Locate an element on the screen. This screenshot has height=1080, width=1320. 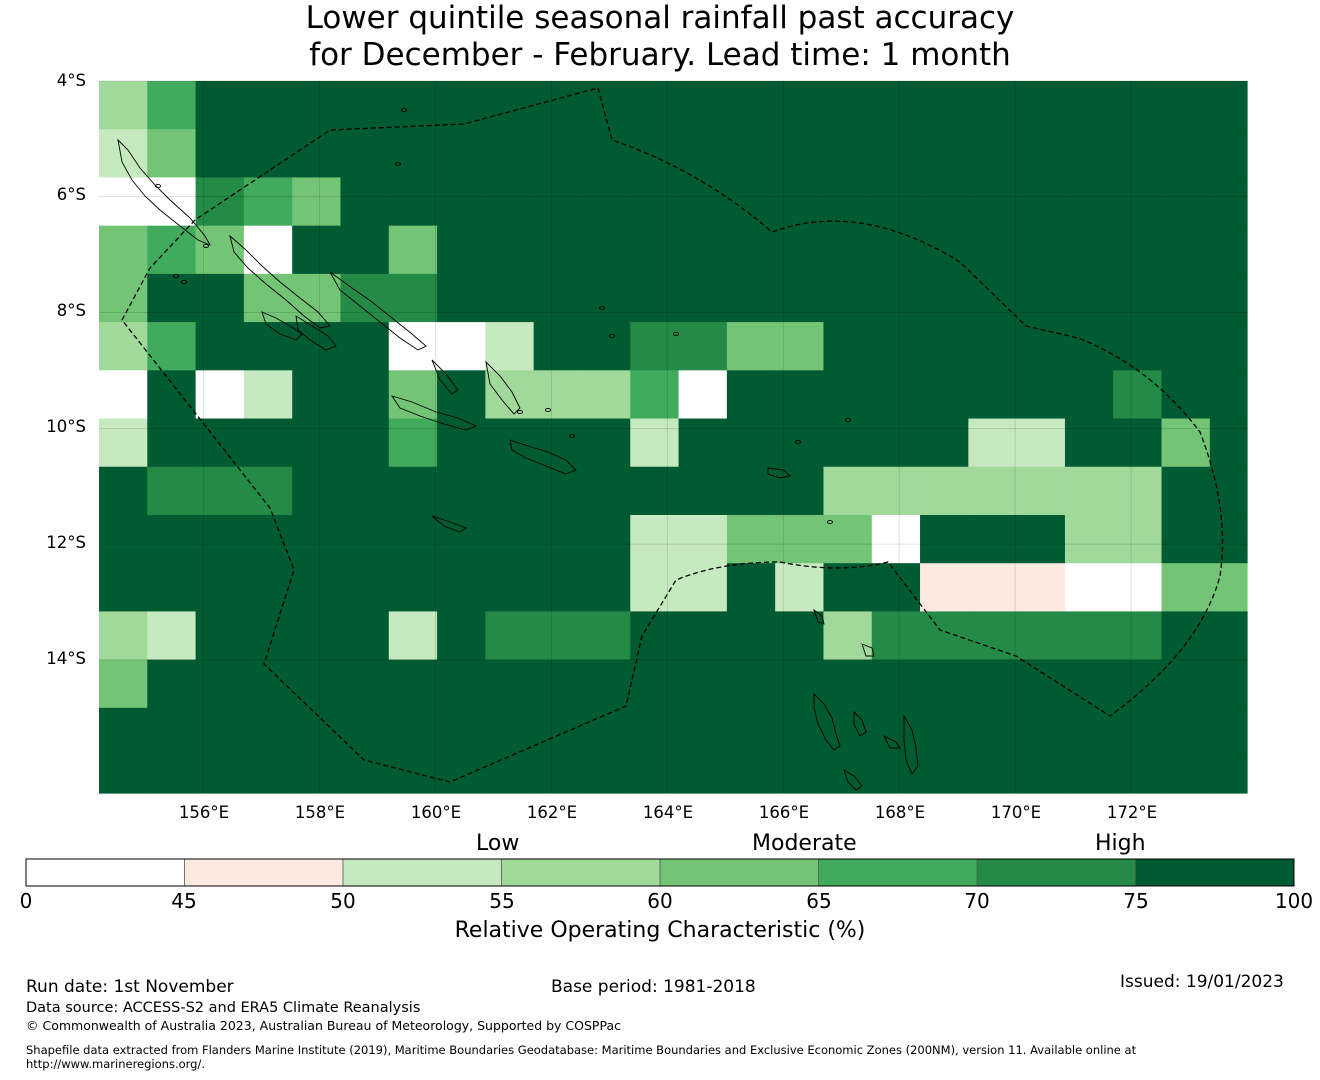
colorbar-category-high: High is located at coordinates (1120, 843).